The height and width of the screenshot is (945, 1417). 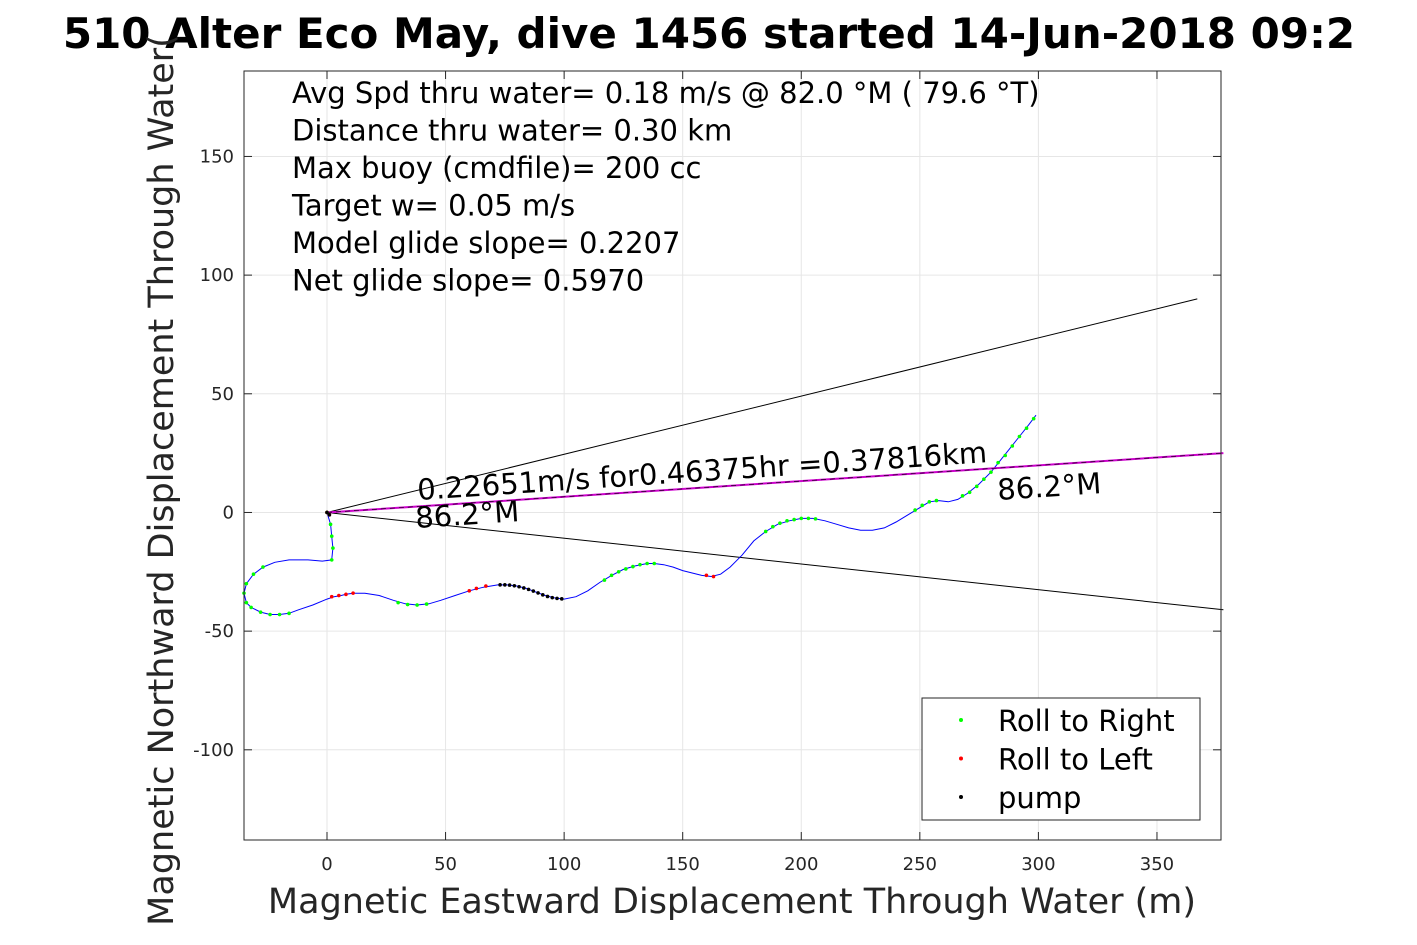 I want to click on series-line-cone-upper, so click(x=762, y=405).